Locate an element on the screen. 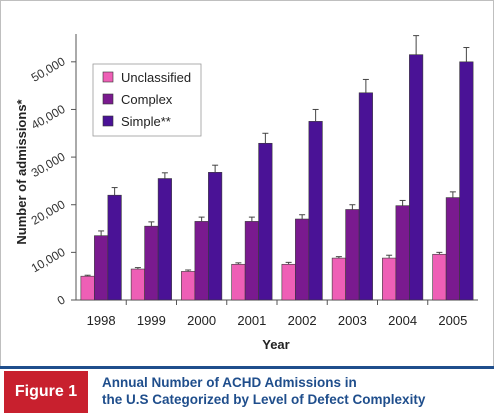 The image size is (494, 417). bar-simple-1999 is located at coordinates (164, 239).